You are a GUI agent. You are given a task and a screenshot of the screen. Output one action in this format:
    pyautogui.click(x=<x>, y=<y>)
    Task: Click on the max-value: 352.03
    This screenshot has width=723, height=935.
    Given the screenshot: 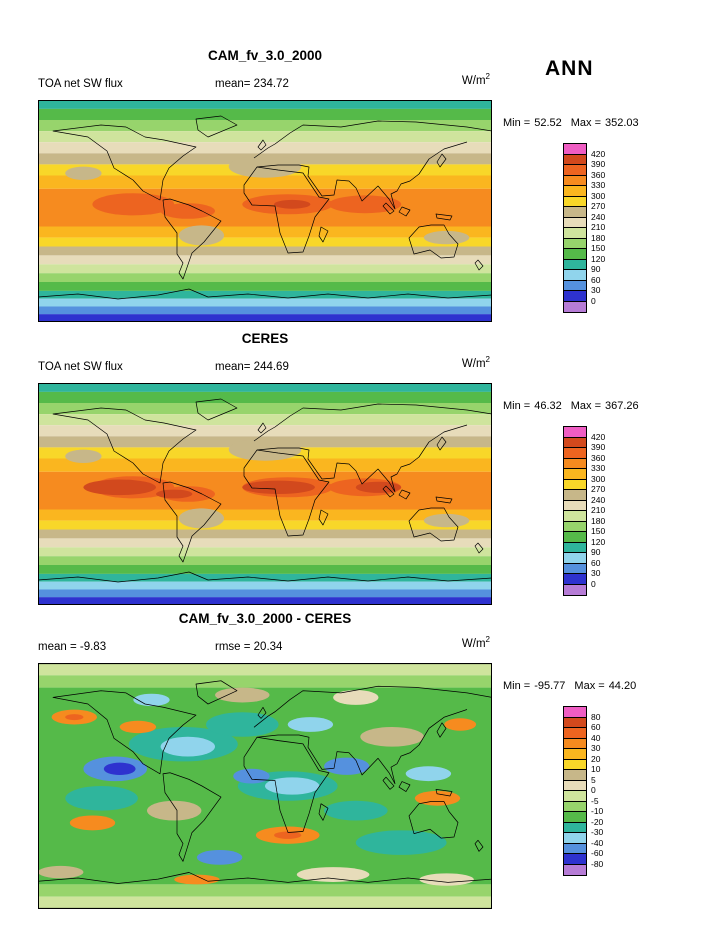 What is the action you would take?
    pyautogui.click(x=622, y=123)
    